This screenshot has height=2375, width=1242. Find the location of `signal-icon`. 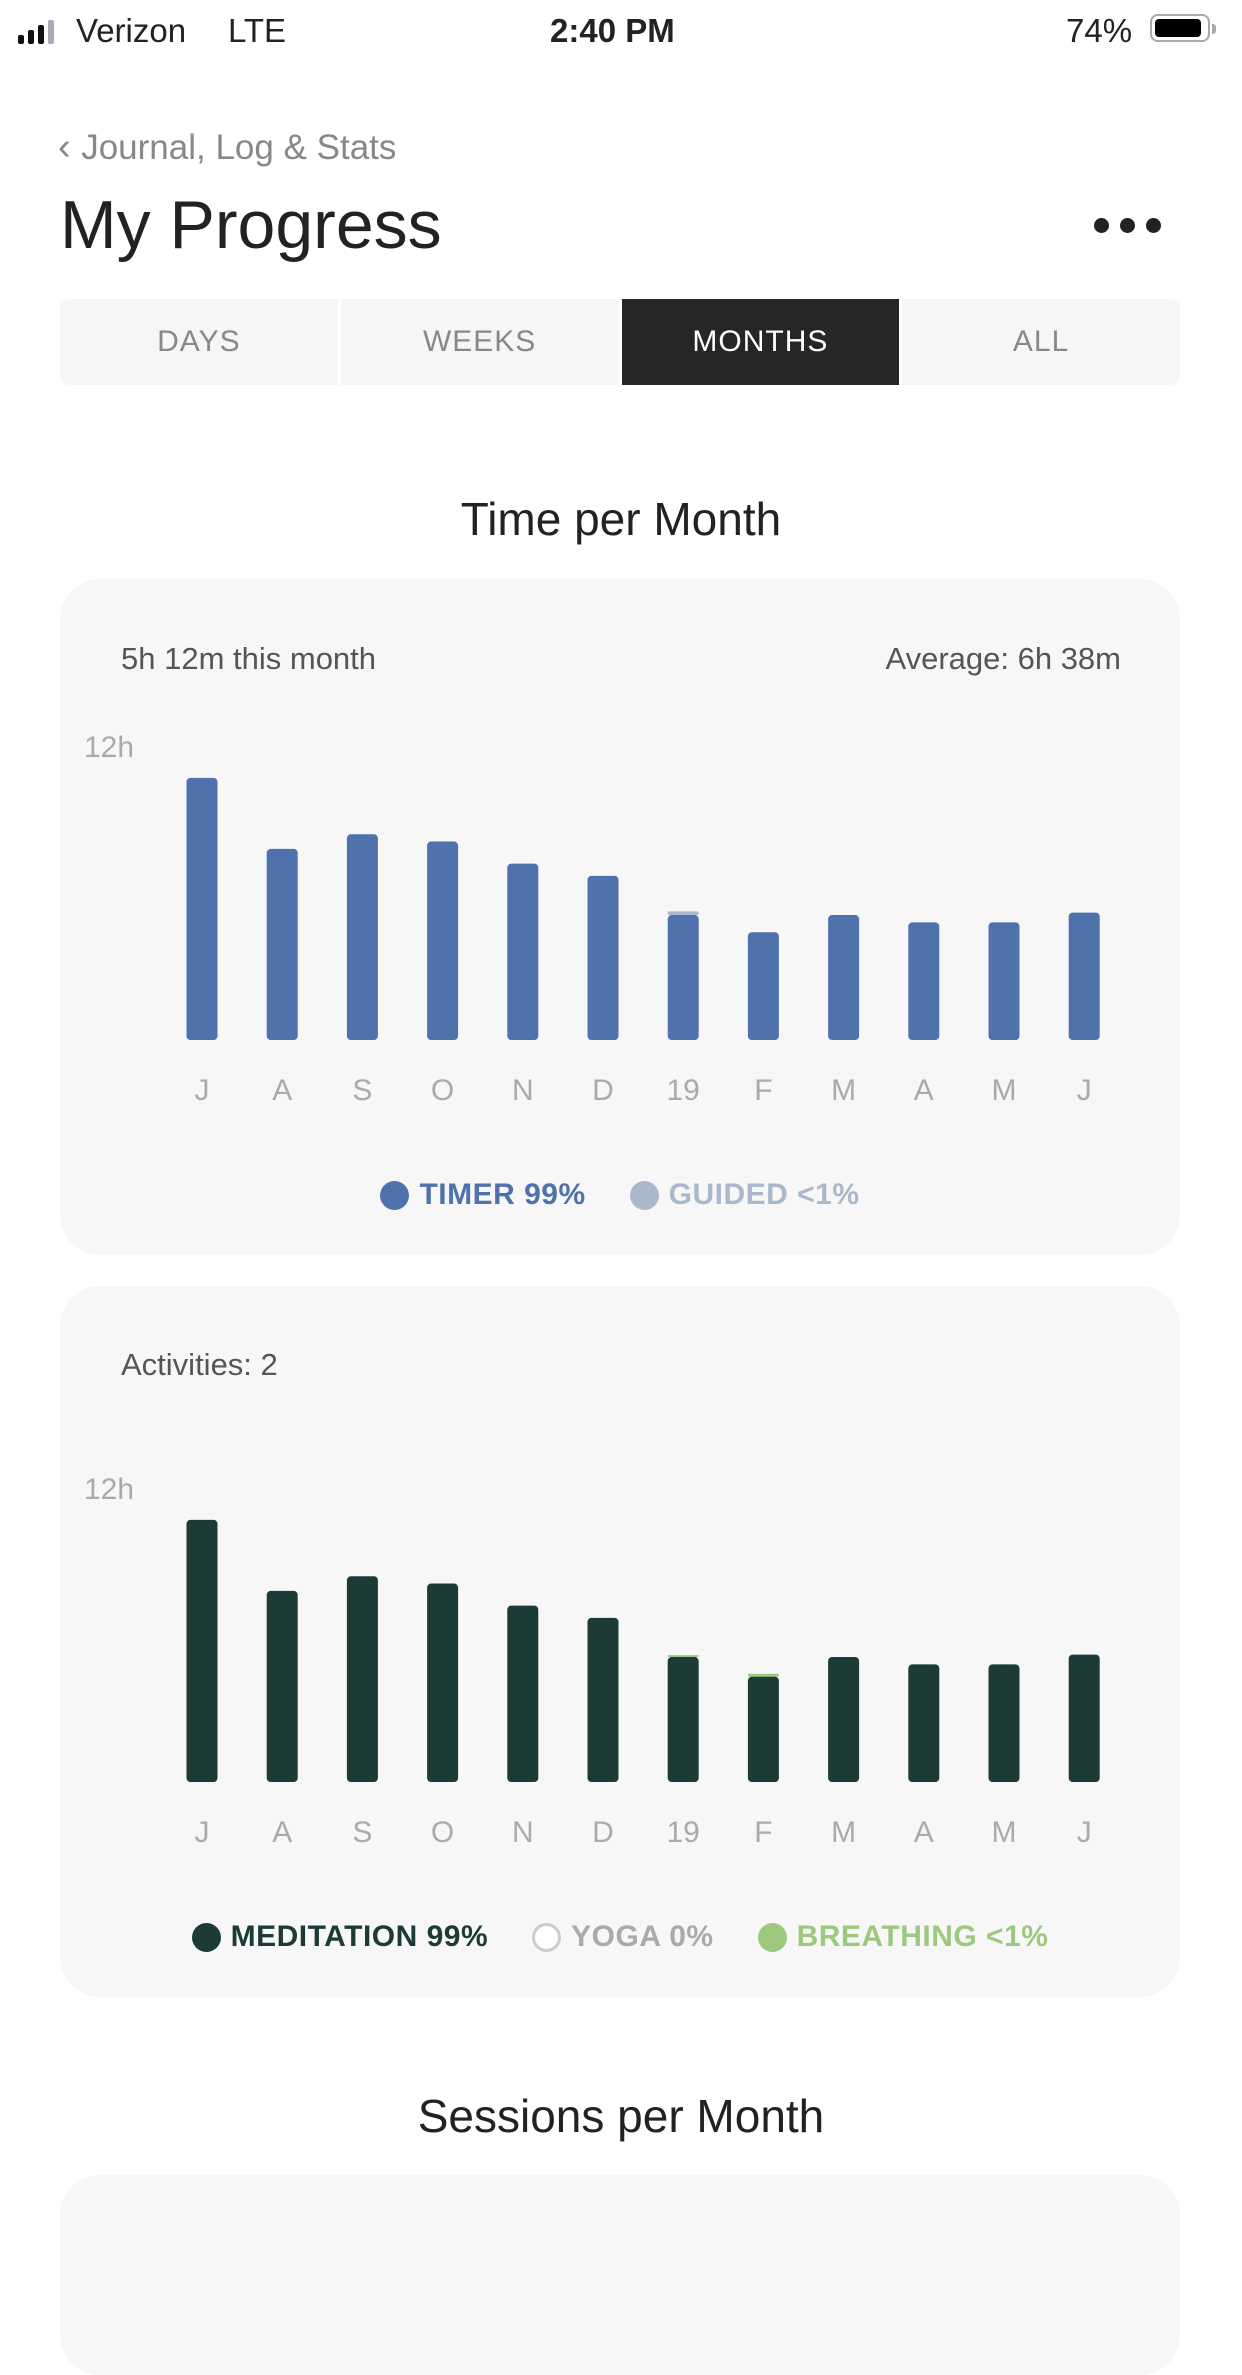

signal-icon is located at coordinates (36, 32).